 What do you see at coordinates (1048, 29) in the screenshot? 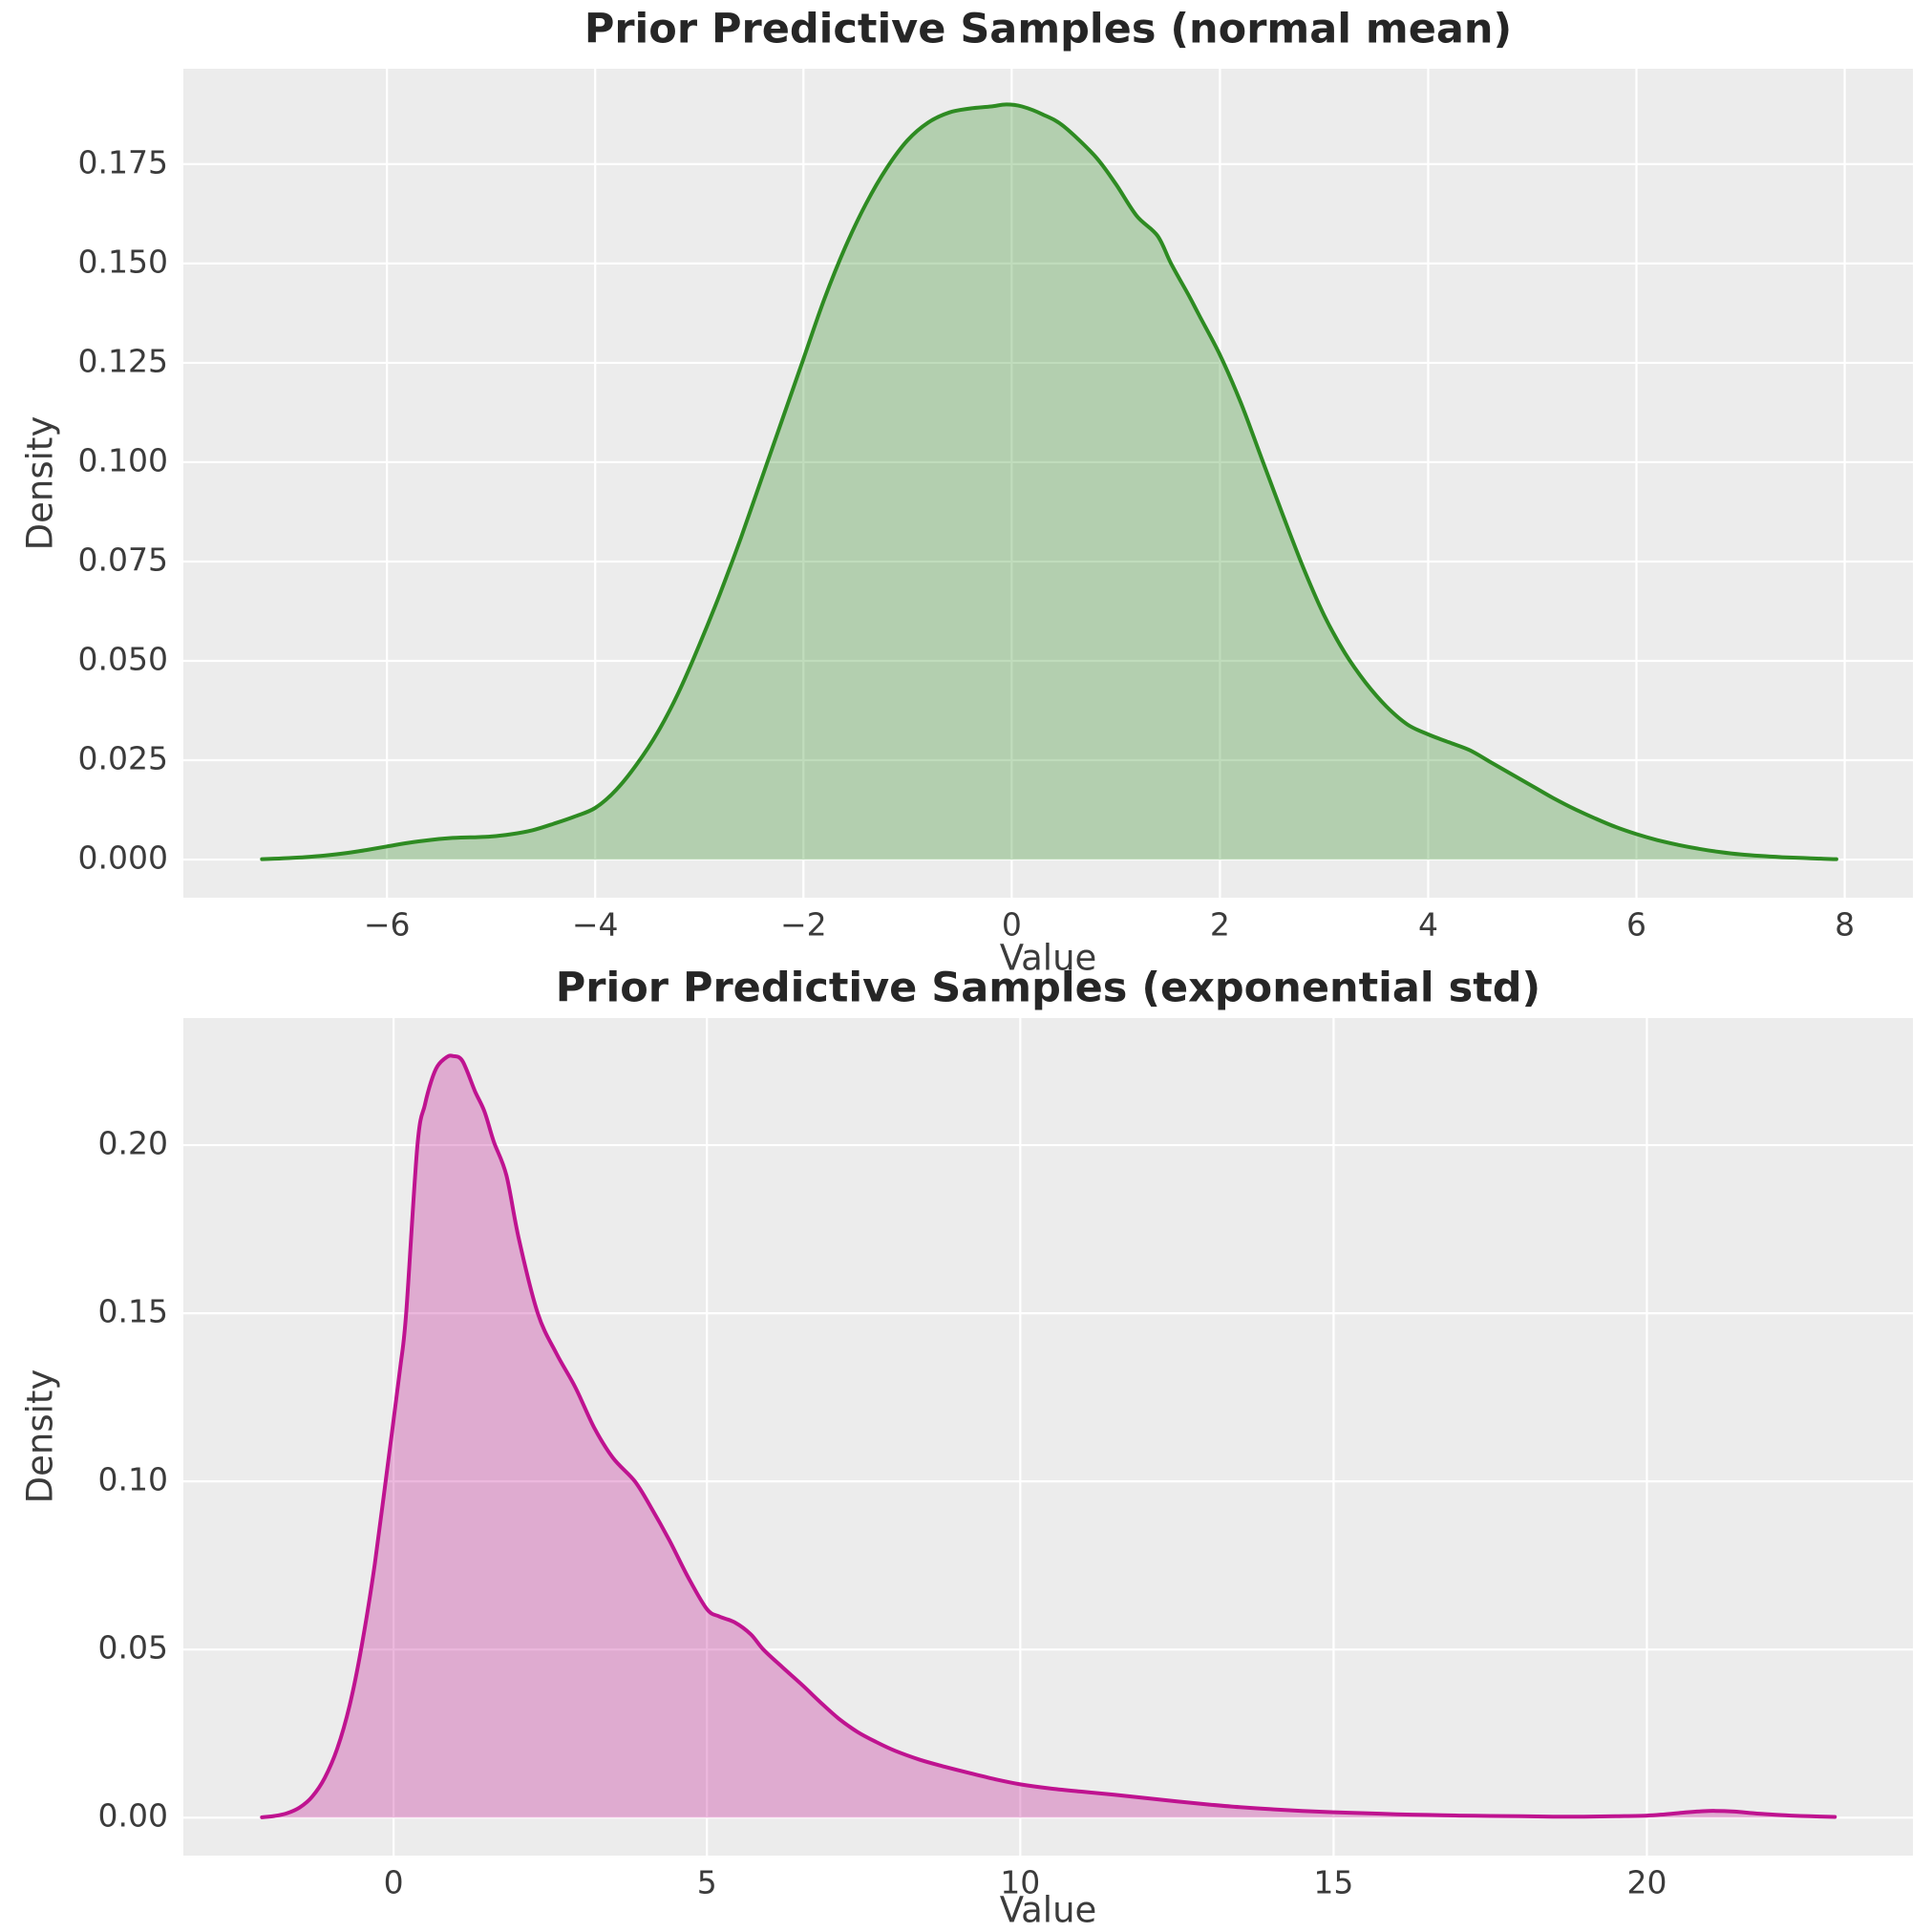
I see `chart-title: Prior Predictive Samples (normal mean)` at bounding box center [1048, 29].